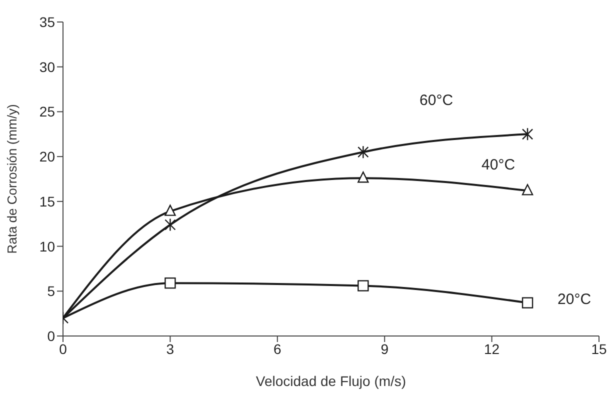 This screenshot has width=612, height=400. I want to click on y-axis-title: Rata de Corrosión (mm/y), so click(12, 179).